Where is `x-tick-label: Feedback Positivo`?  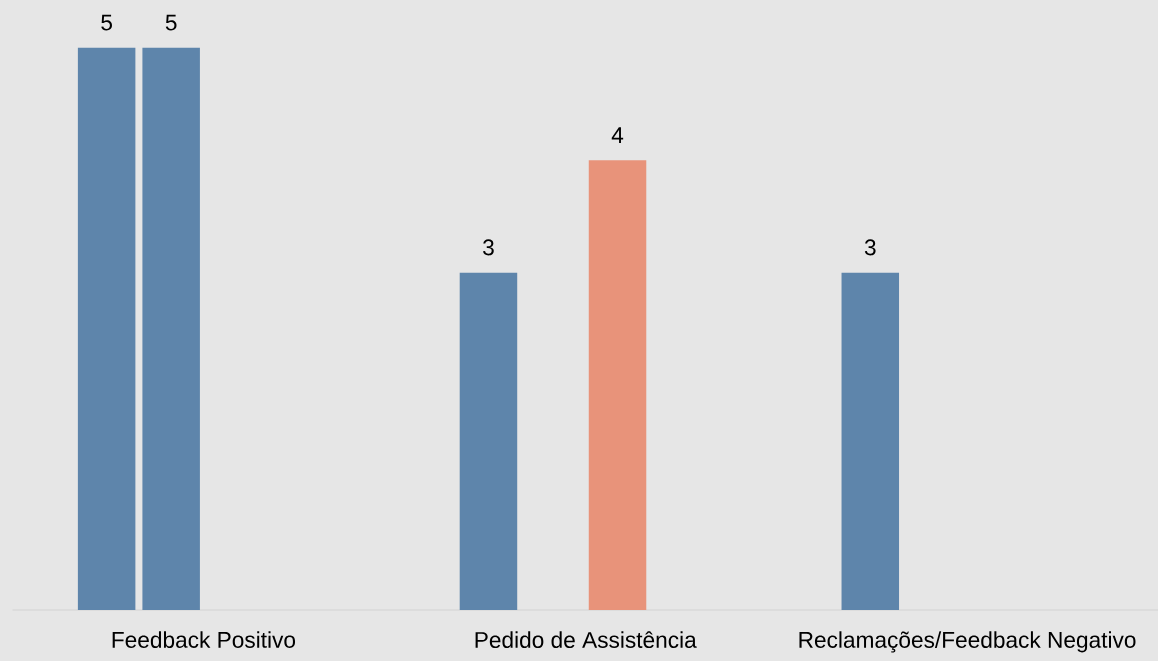
x-tick-label: Feedback Positivo is located at coordinates (204, 639).